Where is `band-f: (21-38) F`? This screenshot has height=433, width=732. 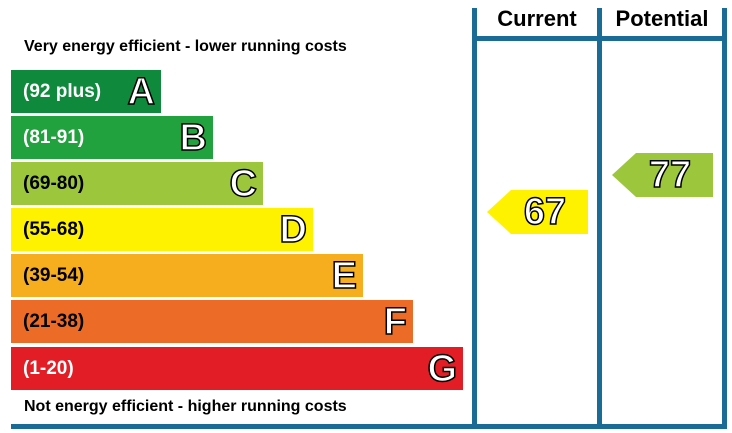 band-f: (21-38) F is located at coordinates (212, 321).